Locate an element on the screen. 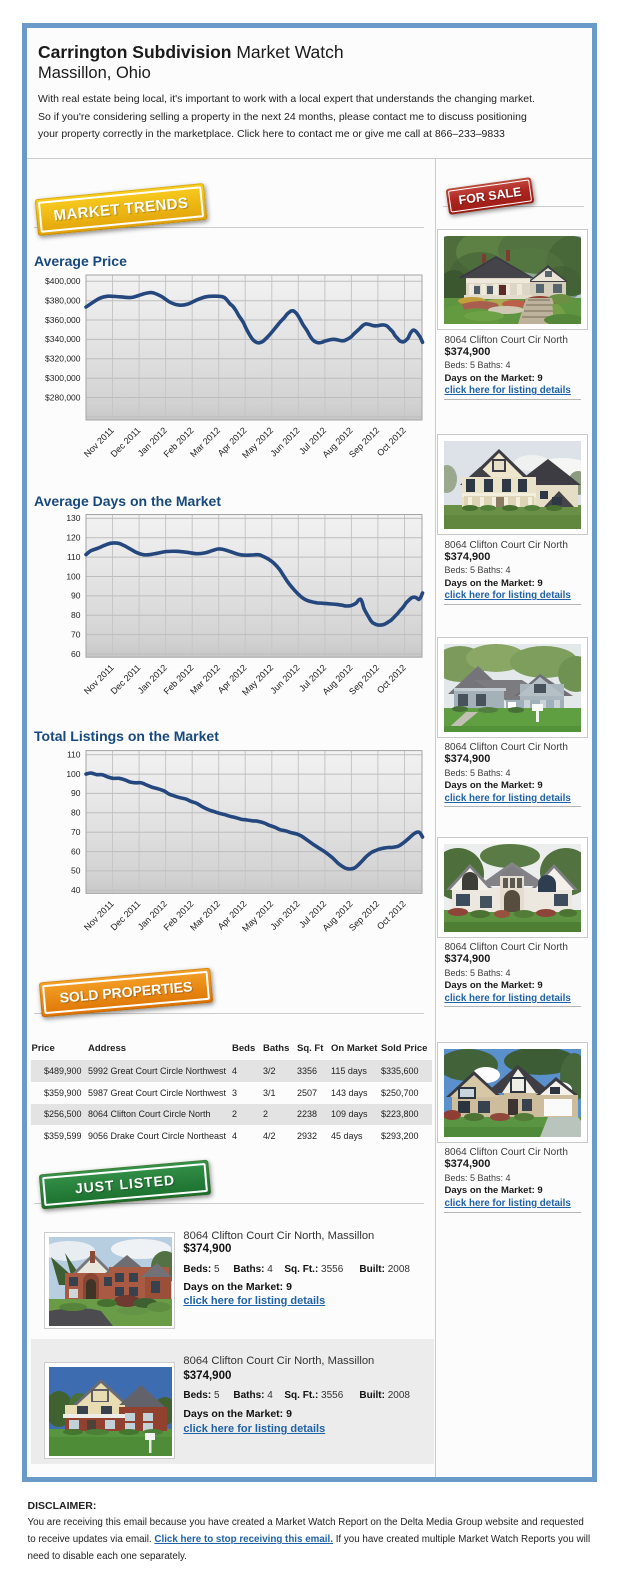 This screenshot has height=1583, width=620. svg-text: $400,000 is located at coordinates (63, 281).